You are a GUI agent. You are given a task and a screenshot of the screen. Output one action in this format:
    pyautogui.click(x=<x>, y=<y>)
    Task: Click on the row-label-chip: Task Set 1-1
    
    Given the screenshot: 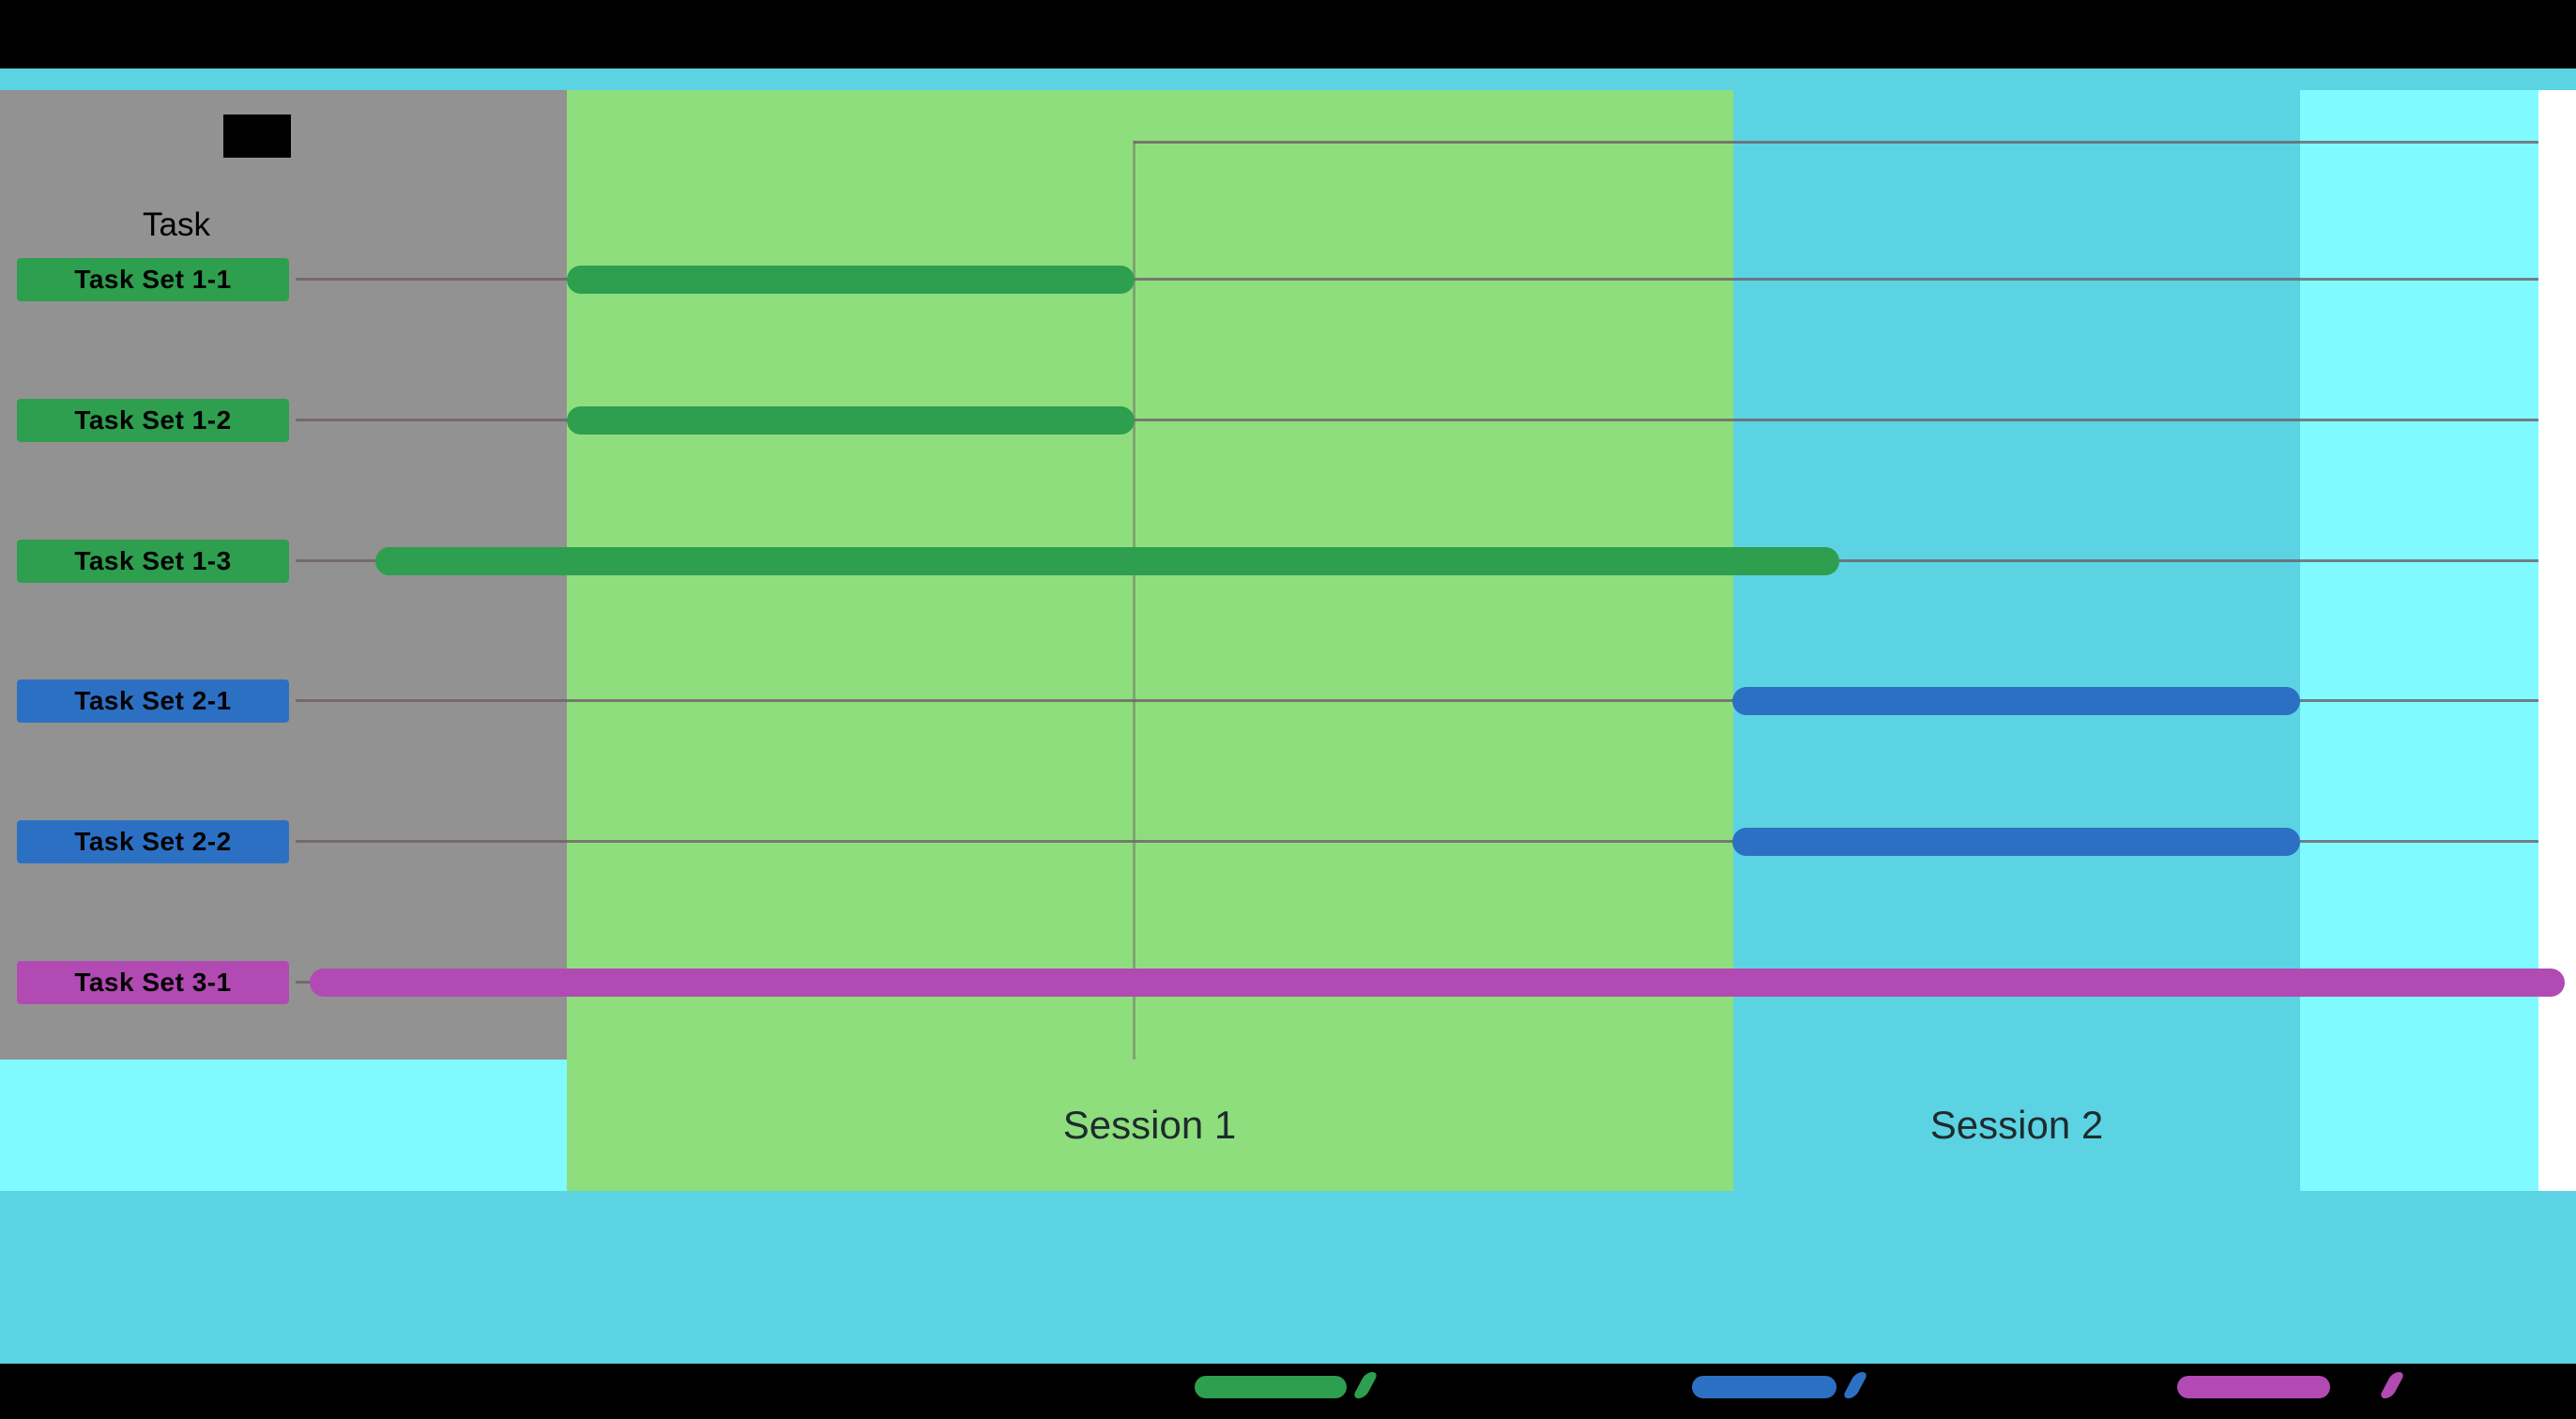 What is the action you would take?
    pyautogui.click(x=153, y=279)
    